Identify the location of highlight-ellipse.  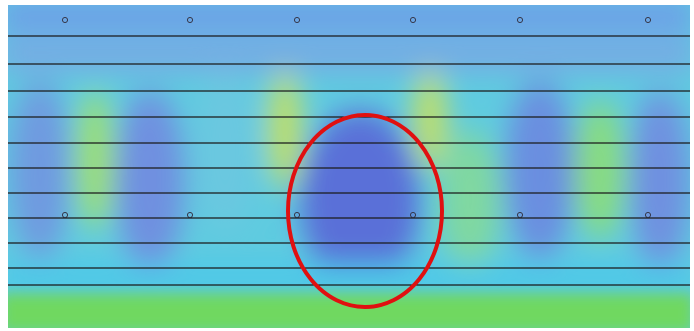
(365, 211).